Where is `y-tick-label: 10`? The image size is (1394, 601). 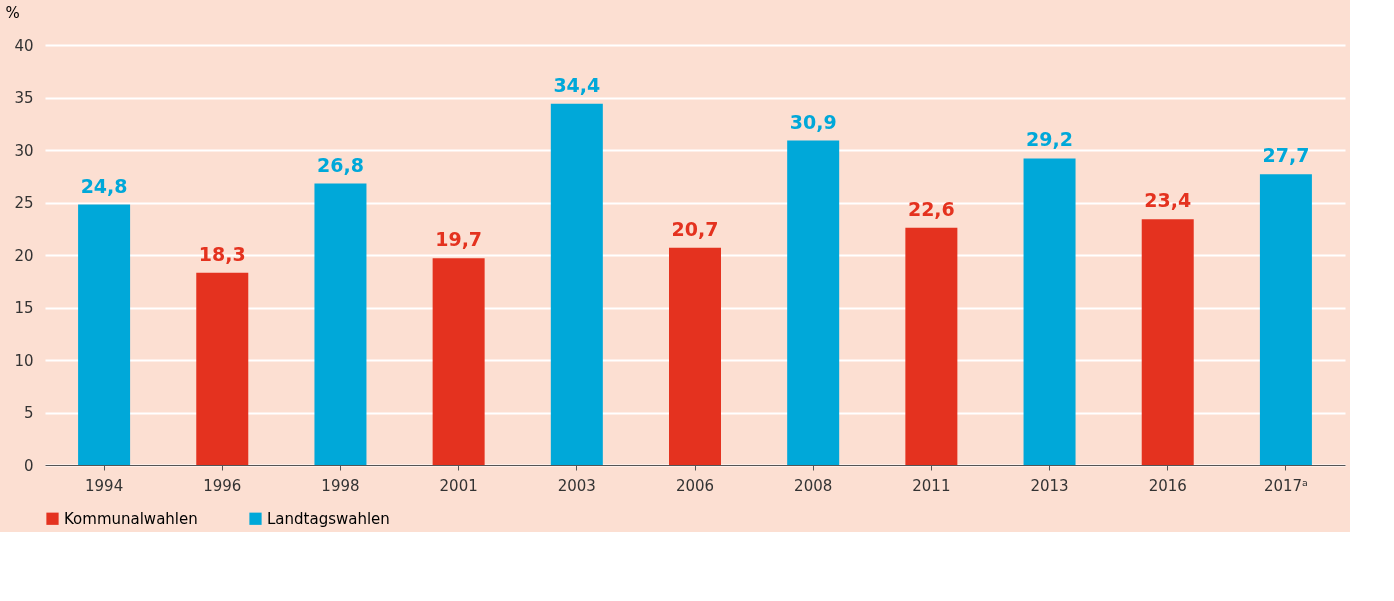 y-tick-label: 10 is located at coordinates (24, 360).